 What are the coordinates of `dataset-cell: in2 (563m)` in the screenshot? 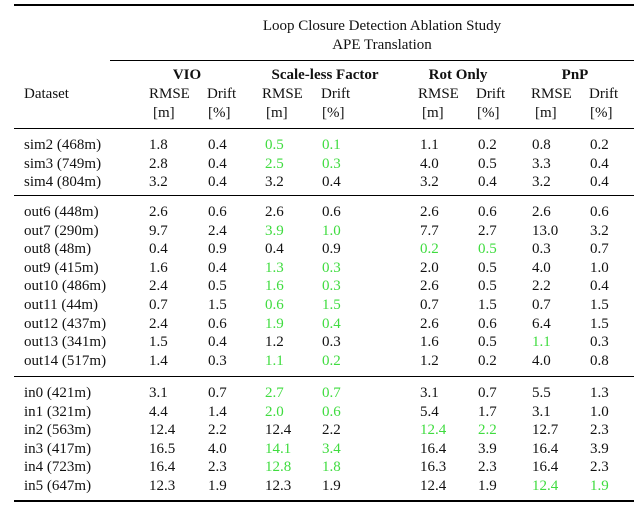 It's located at (58, 430).